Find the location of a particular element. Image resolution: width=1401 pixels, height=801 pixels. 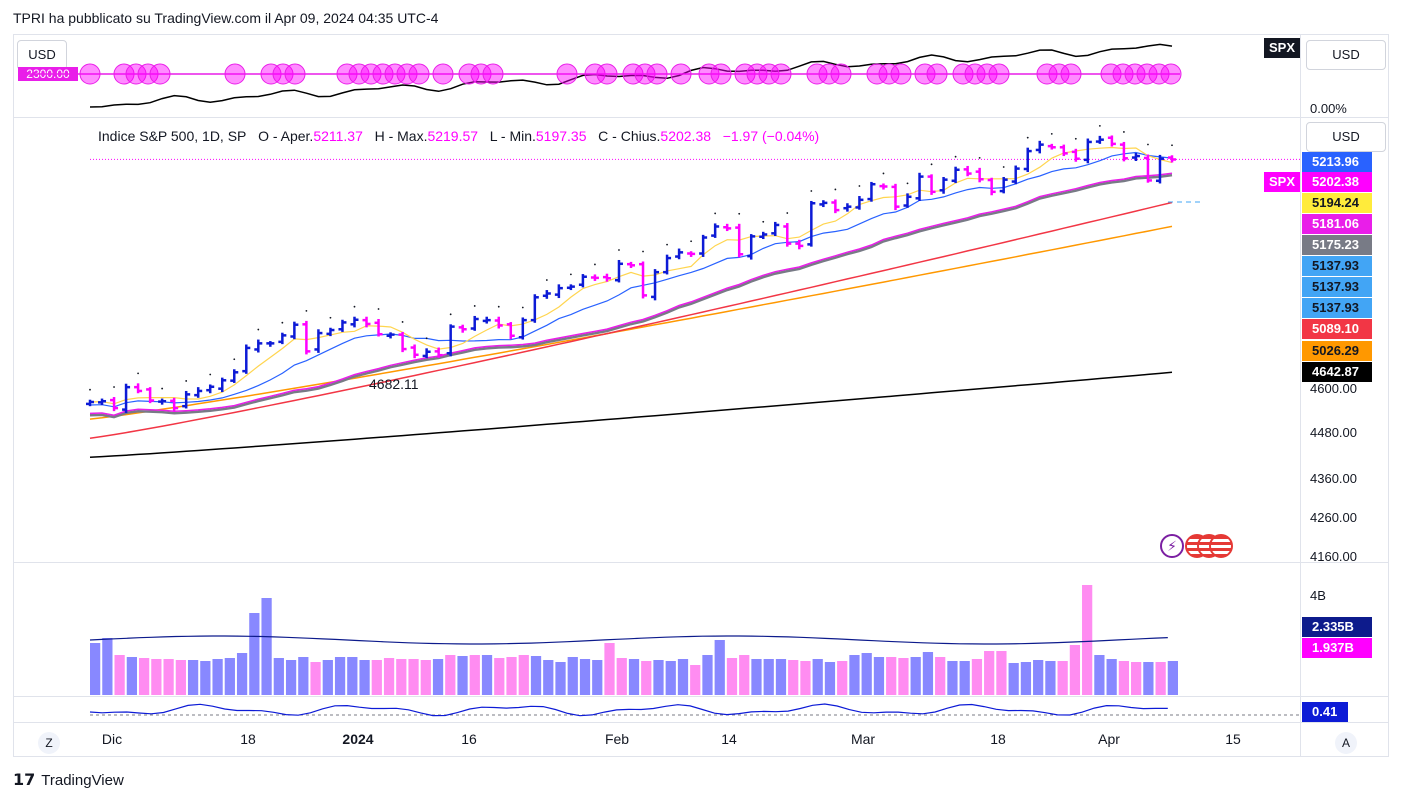

osc-line is located at coordinates (628, 710).